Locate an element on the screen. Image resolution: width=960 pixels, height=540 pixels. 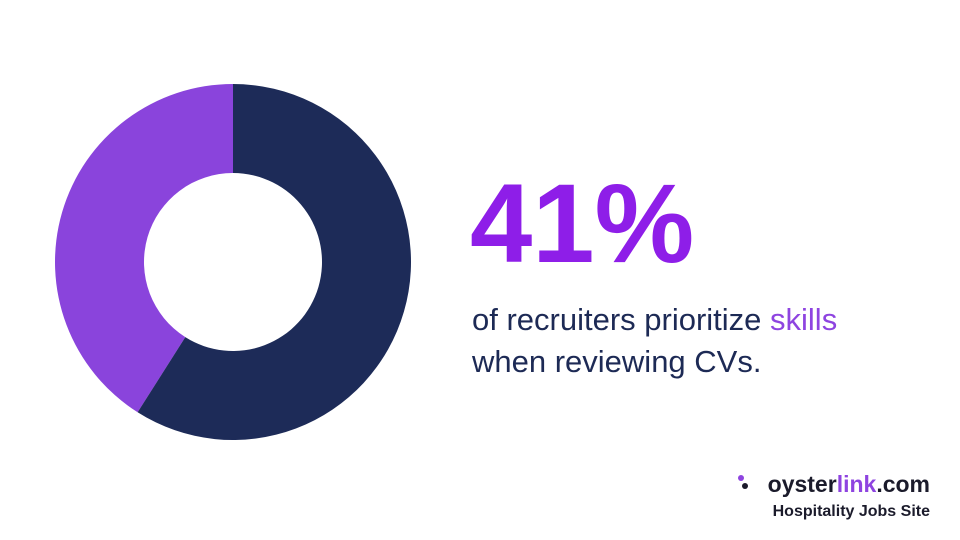
brand-part: oyster is located at coordinates (802, 484).